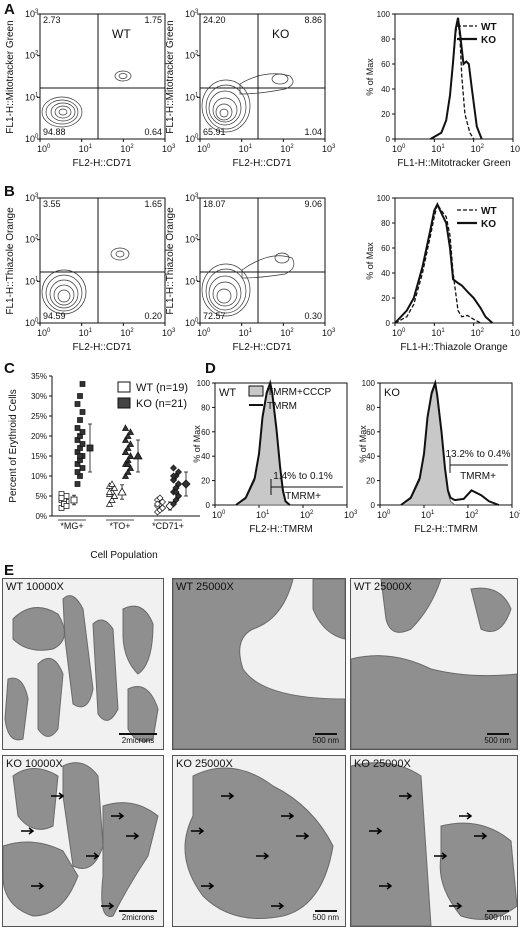 Image resolution: width=520 pixels, height=930 pixels. I want to click on em-image: WT 25000X 500 nm, so click(434, 664).